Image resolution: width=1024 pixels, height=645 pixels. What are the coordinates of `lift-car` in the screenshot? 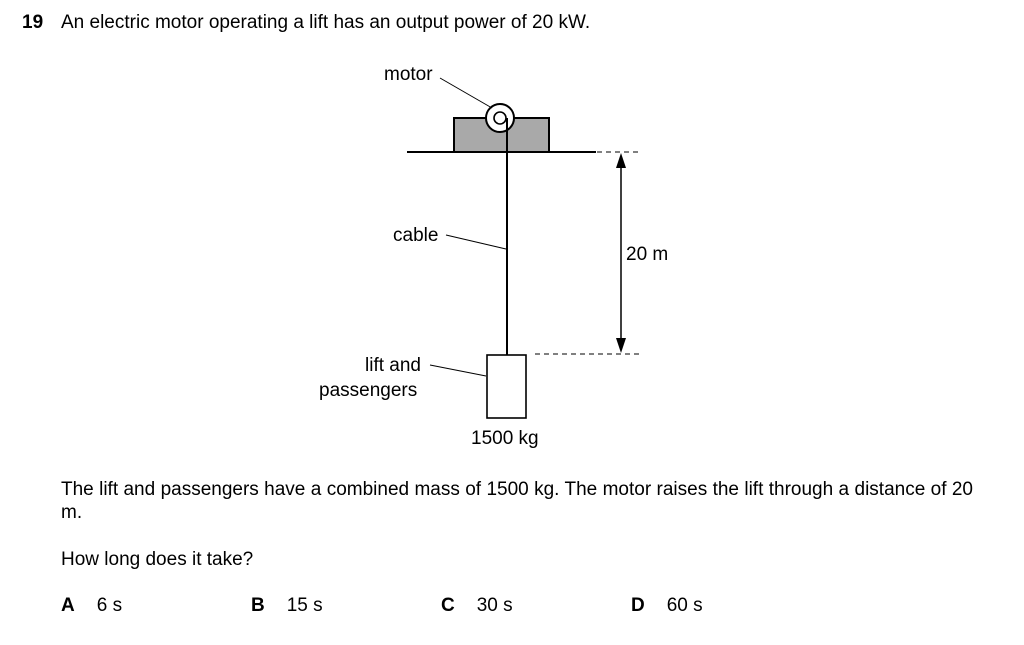 It's located at (506, 386).